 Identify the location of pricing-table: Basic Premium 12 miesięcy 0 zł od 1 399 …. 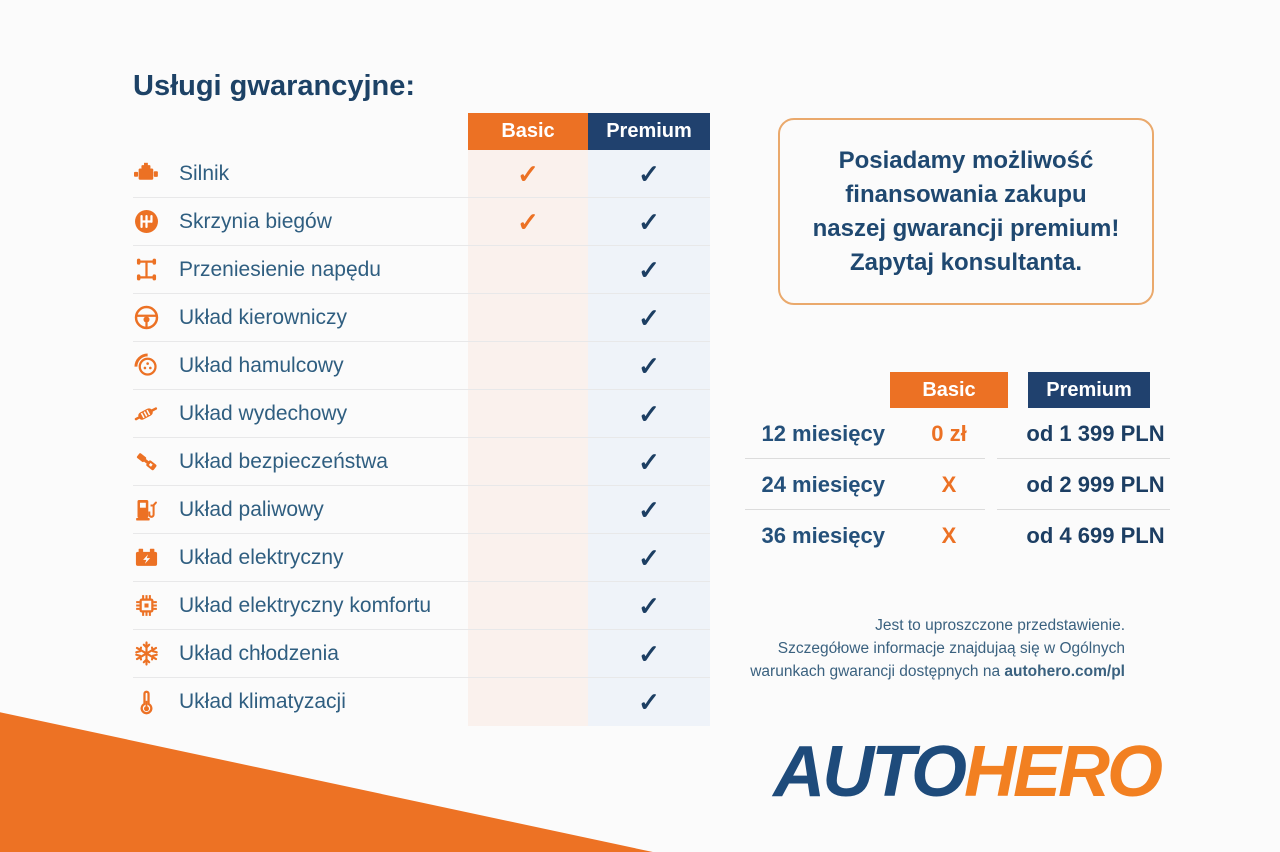
(957, 466).